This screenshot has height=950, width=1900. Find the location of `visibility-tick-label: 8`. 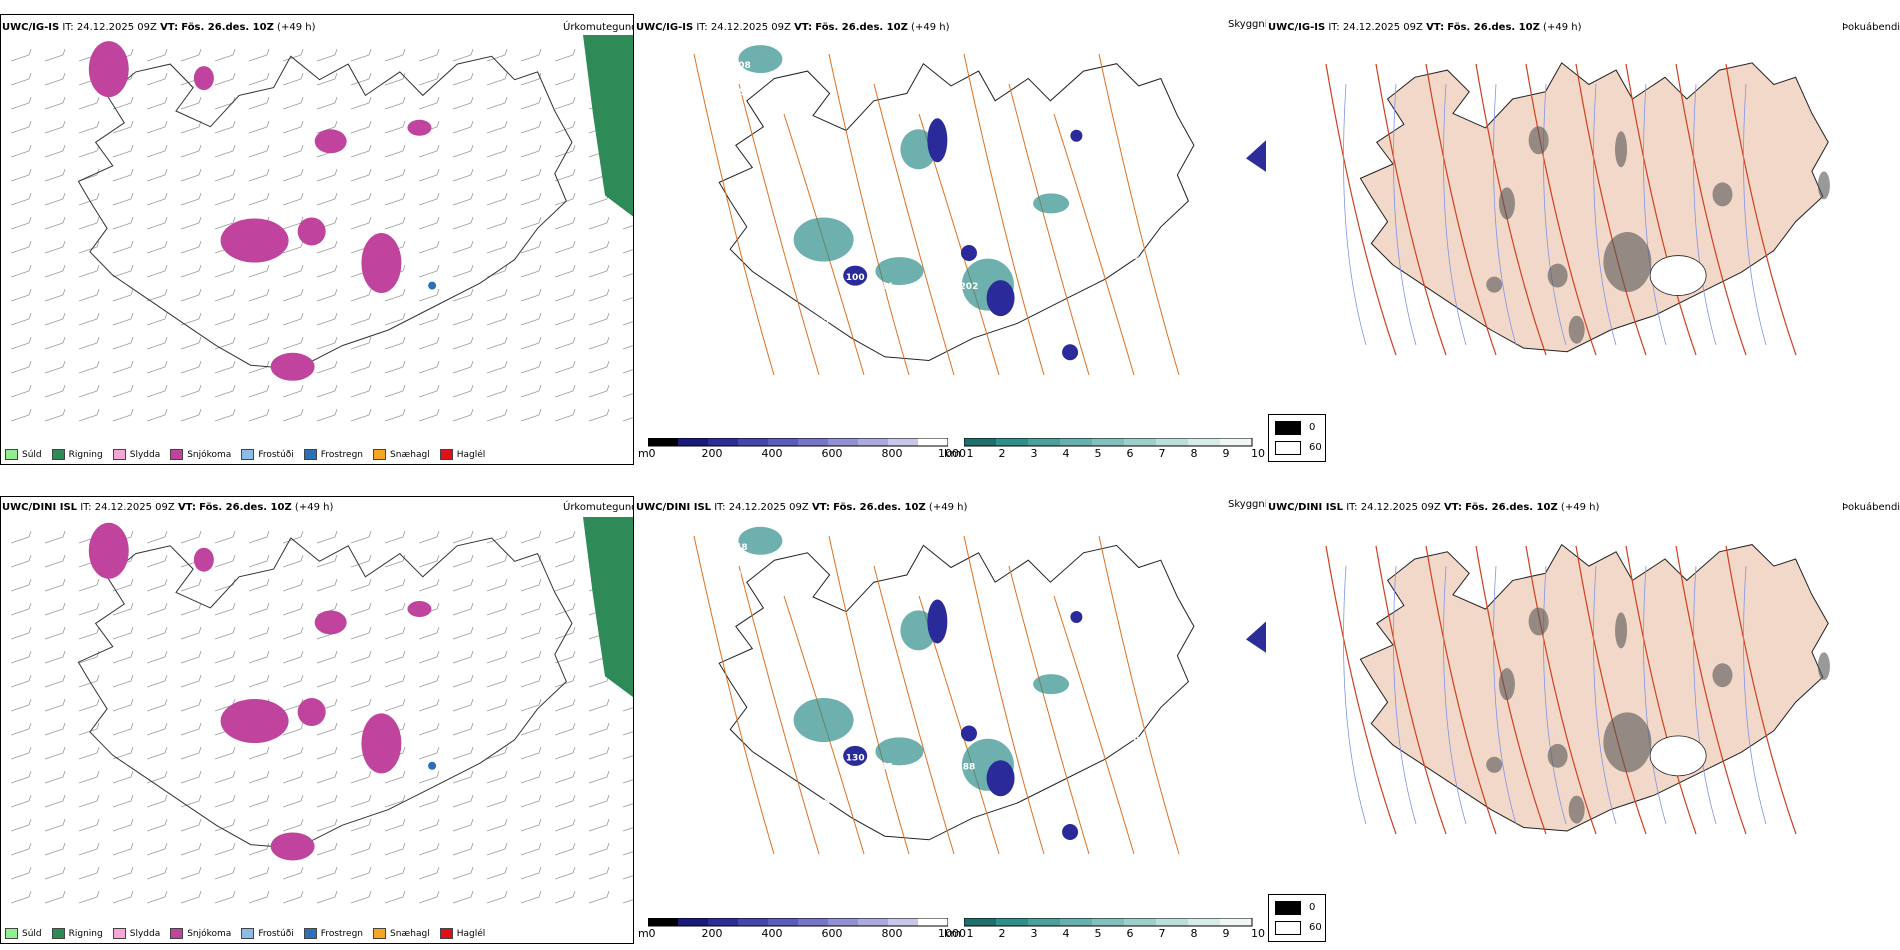

visibility-tick-label: 8 is located at coordinates (1194, 453).